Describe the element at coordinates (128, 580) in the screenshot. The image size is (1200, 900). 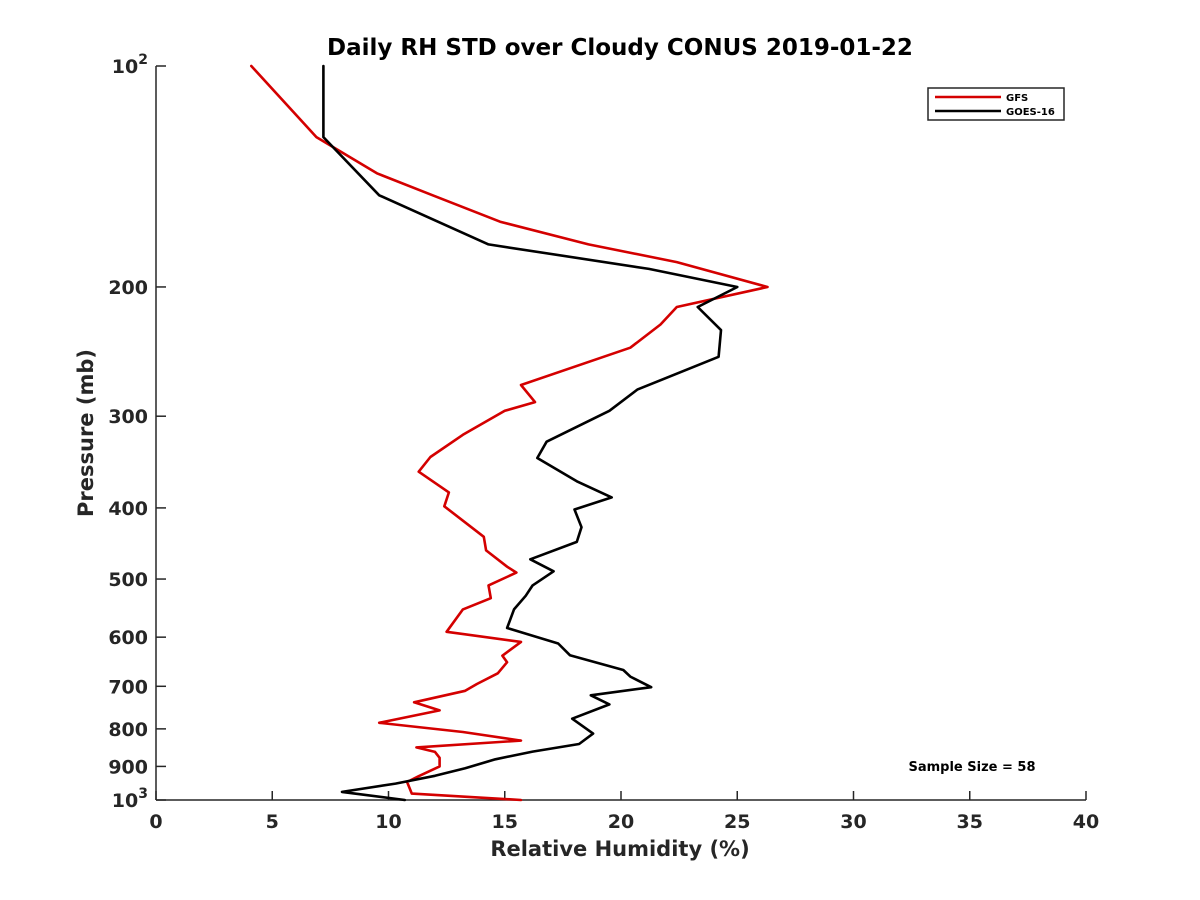
I see `y-tick-label: 500` at that location.